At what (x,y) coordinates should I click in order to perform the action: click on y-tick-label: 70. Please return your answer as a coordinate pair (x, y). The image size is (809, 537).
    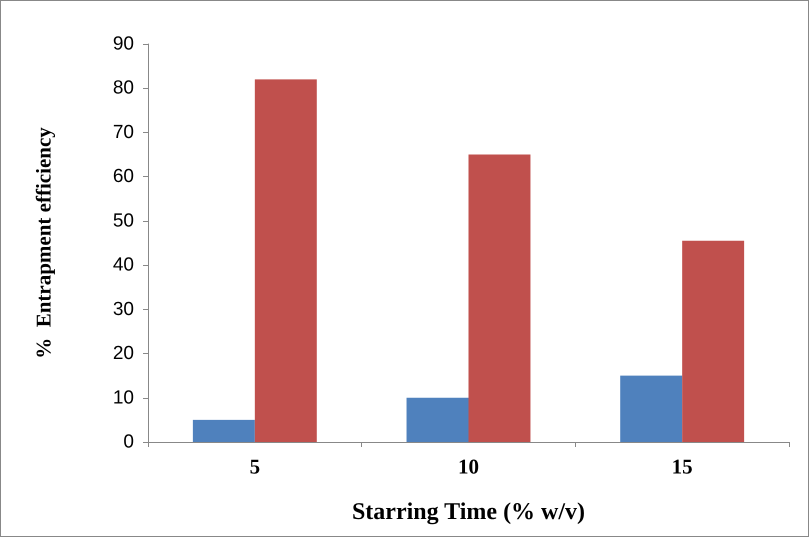
    Looking at the image, I should click on (123, 132).